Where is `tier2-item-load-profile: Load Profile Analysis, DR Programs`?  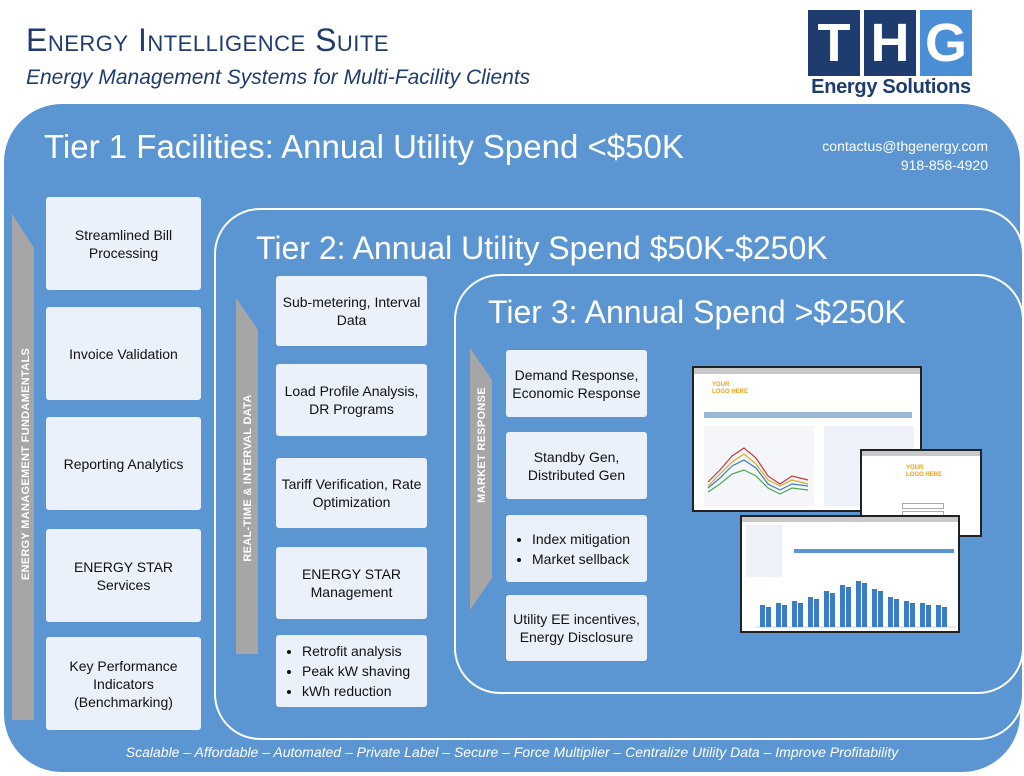 tier2-item-load-profile: Load Profile Analysis, DR Programs is located at coordinates (351, 400).